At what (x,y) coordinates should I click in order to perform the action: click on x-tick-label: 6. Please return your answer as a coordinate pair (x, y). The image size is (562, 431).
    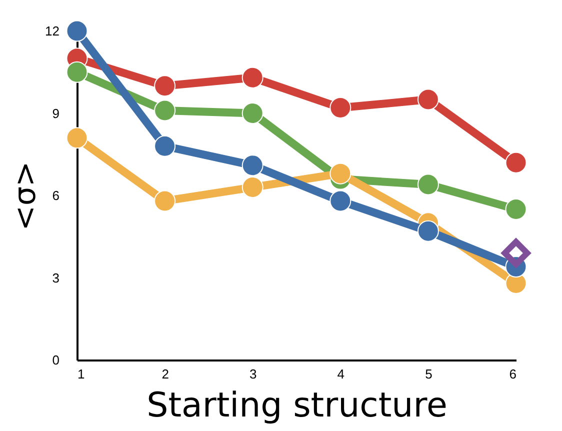
    Looking at the image, I should click on (512, 374).